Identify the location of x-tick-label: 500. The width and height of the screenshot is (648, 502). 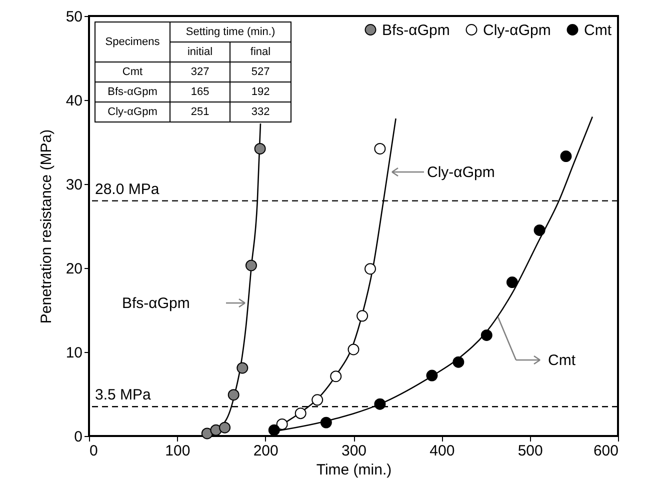
(530, 451).